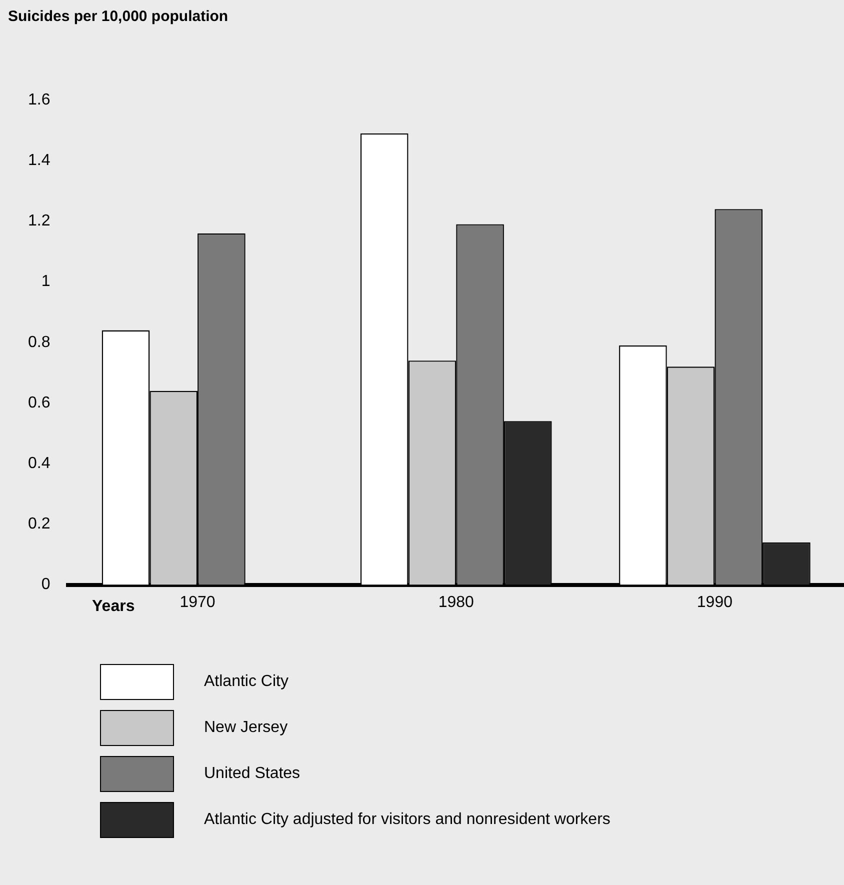 This screenshot has height=885, width=844. I want to click on legend-label: United States, so click(252, 774).